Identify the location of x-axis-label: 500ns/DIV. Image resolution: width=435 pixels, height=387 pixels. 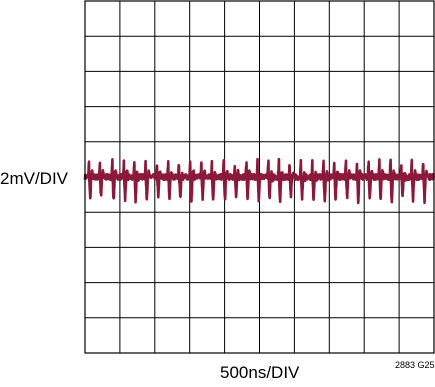
(260, 372).